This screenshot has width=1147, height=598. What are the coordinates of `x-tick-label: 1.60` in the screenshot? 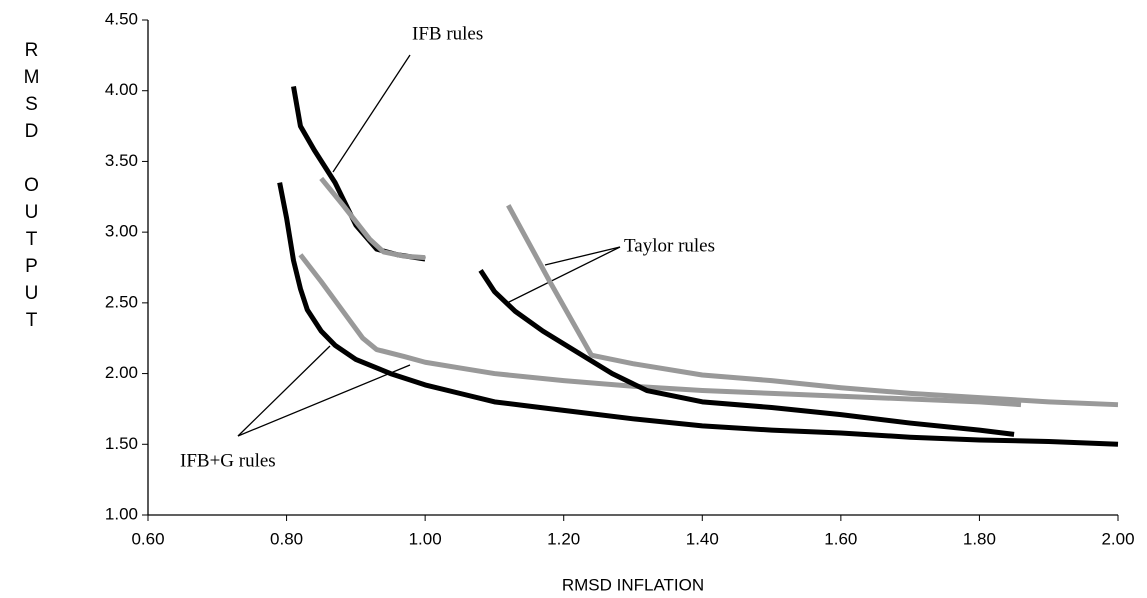 It's located at (840, 538).